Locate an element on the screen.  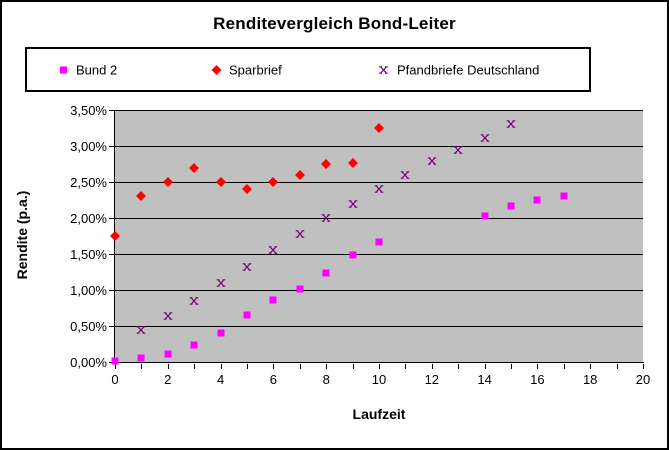
x-axis-line is located at coordinates (379, 362).